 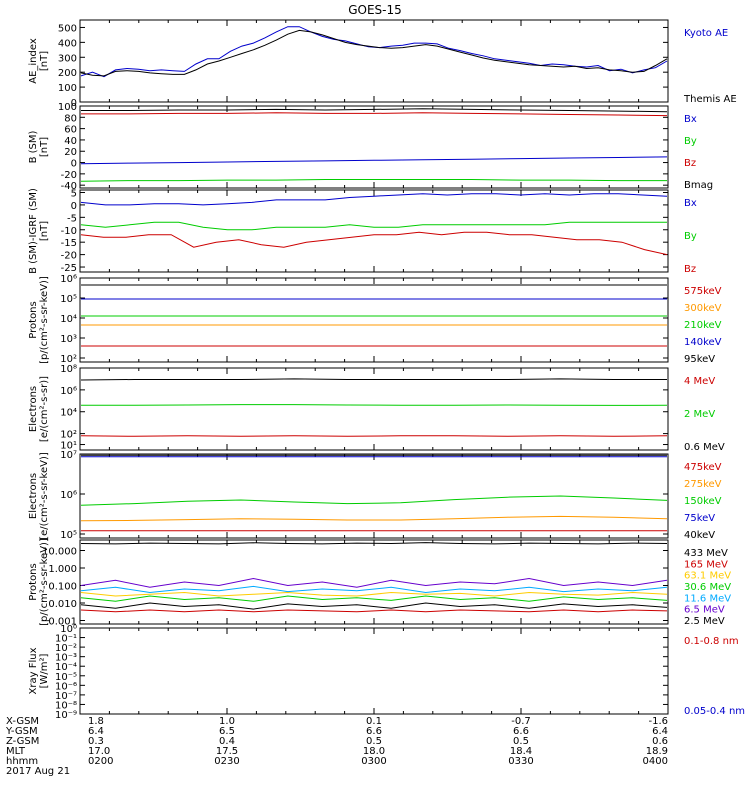 I want to click on y-tick-label: 200, so click(x=67, y=73).